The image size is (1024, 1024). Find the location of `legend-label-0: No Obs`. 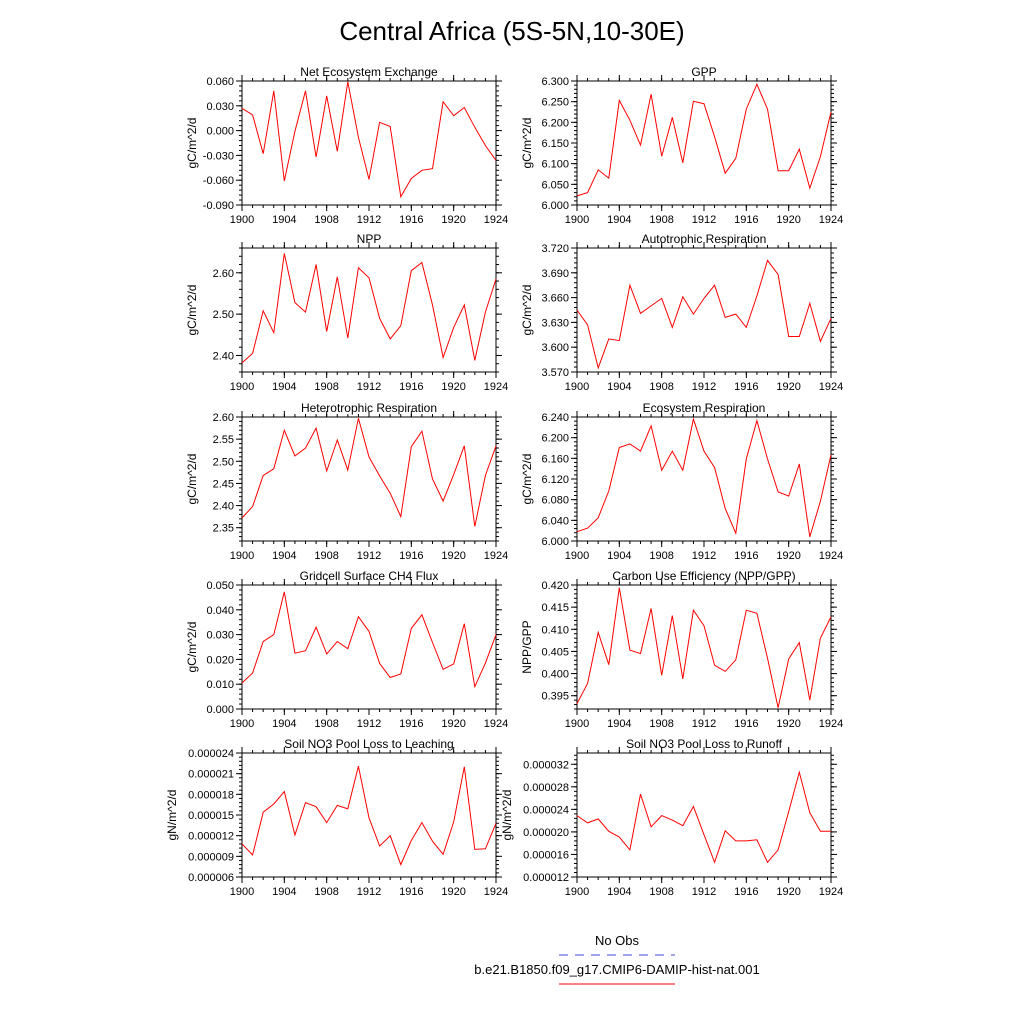

legend-label-0: No Obs is located at coordinates (617, 940).